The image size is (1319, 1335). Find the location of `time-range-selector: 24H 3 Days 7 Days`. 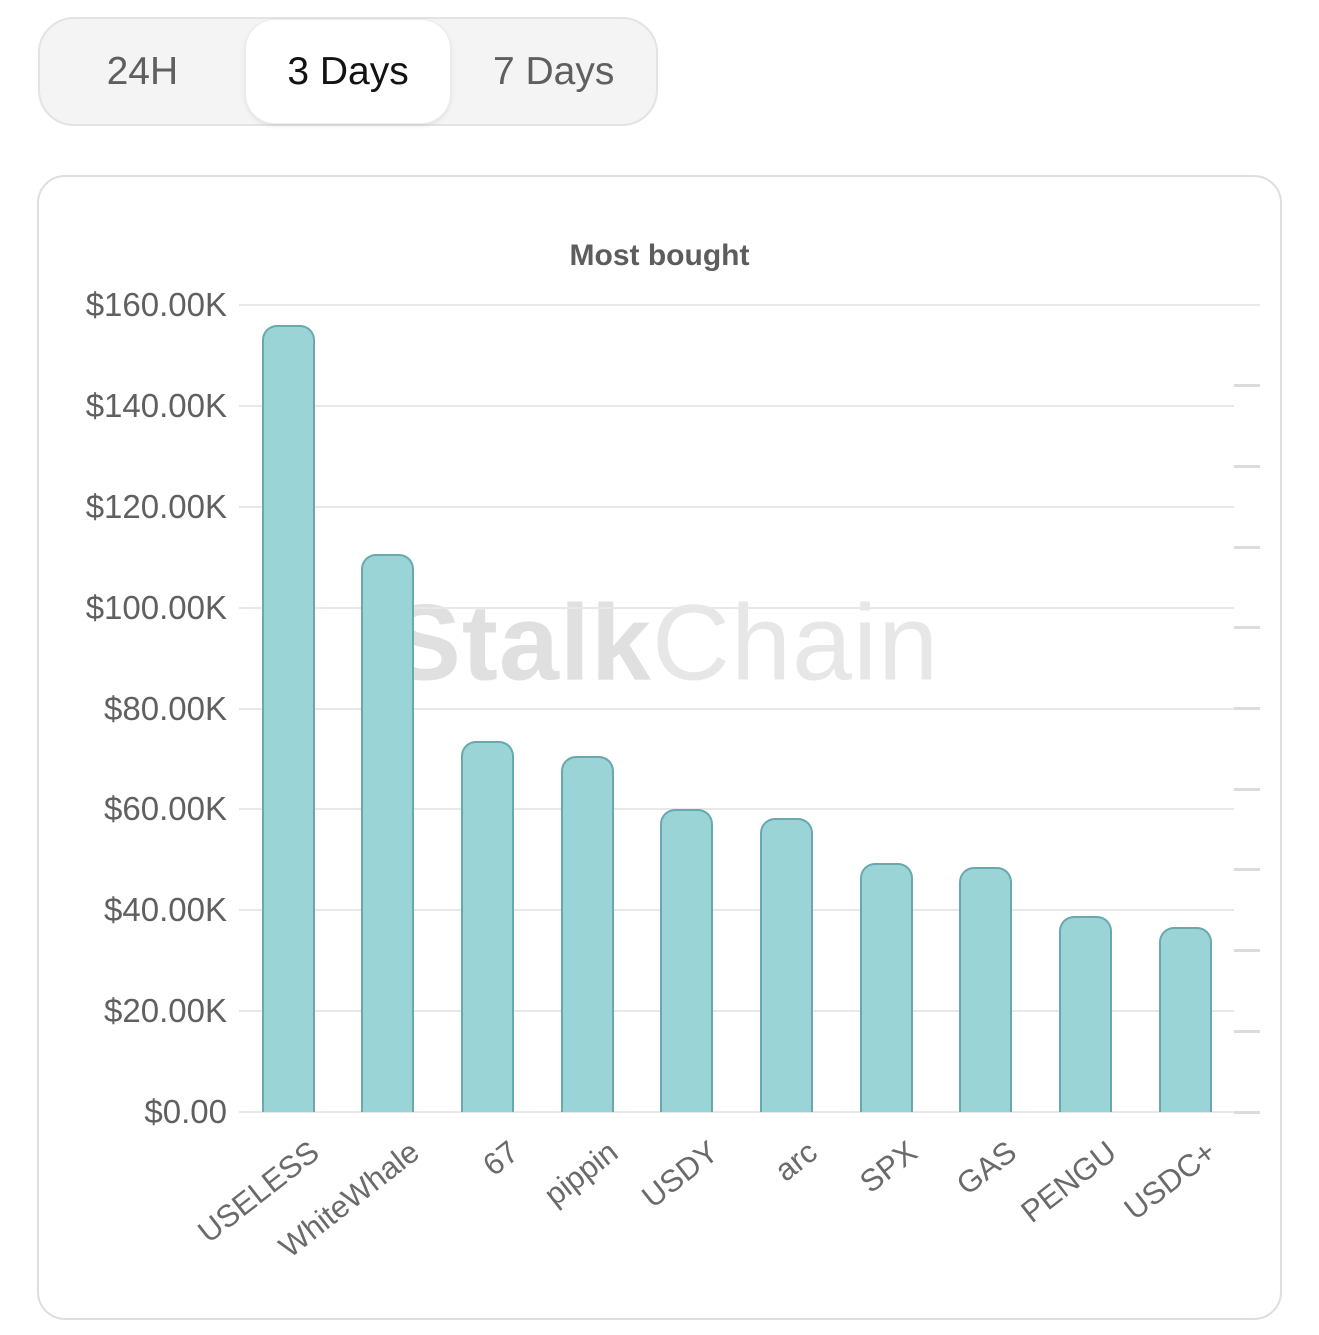

time-range-selector: 24H 3 Days 7 Days is located at coordinates (348, 71).